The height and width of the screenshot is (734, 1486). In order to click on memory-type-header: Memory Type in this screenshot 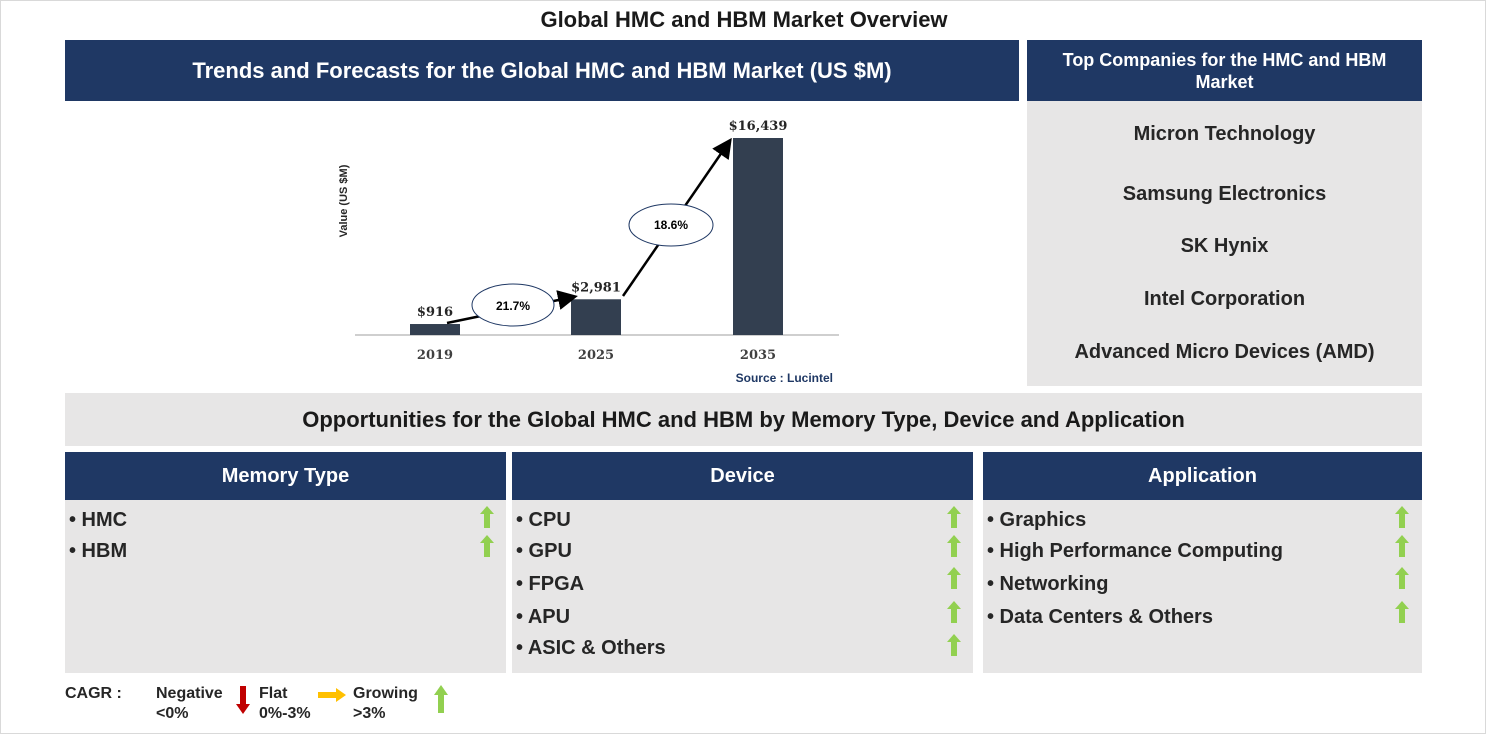, I will do `click(285, 476)`.